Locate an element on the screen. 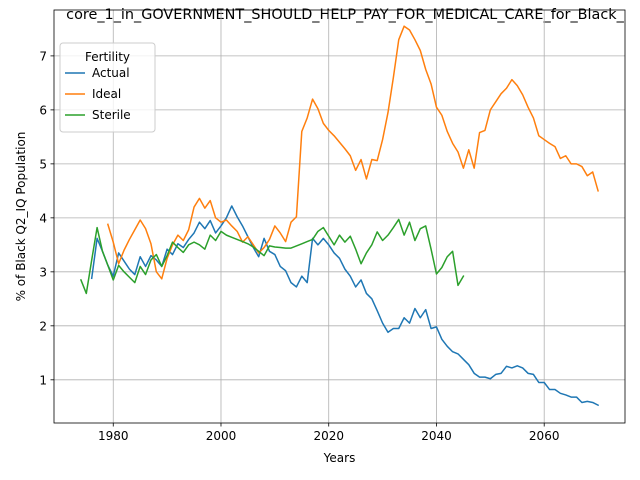 The image size is (640, 480). legend-entry-actual: Actual is located at coordinates (97, 73).